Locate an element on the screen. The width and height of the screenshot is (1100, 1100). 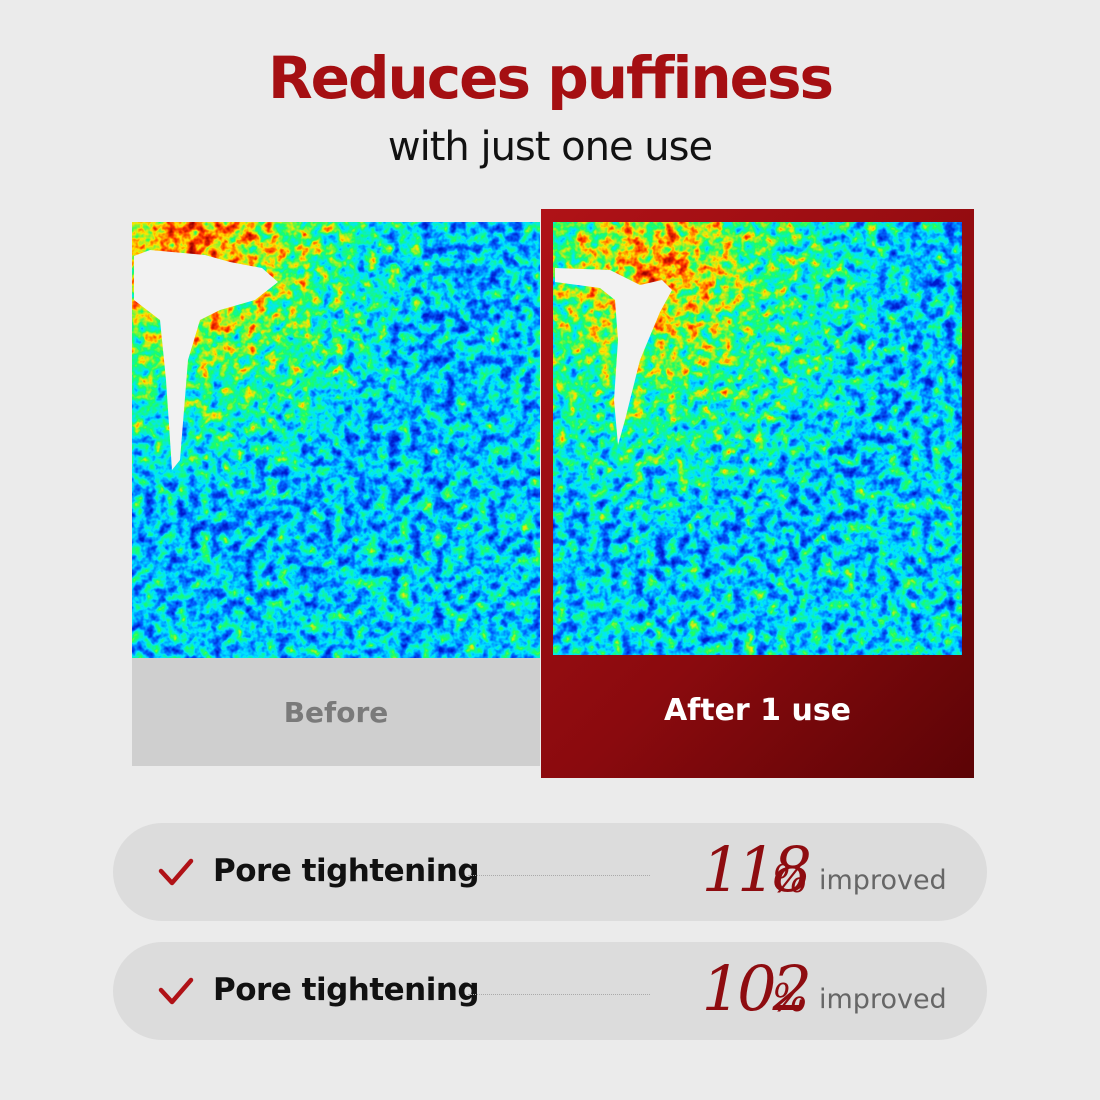
subtitle: with just one use is located at coordinates (550, 147).